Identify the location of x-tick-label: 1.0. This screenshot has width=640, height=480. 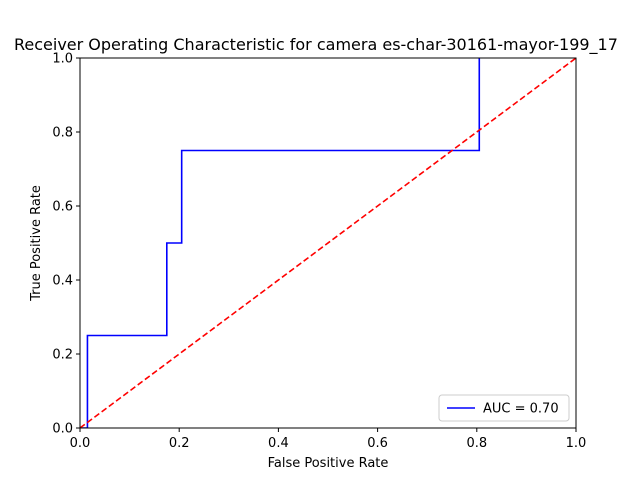
(576, 443).